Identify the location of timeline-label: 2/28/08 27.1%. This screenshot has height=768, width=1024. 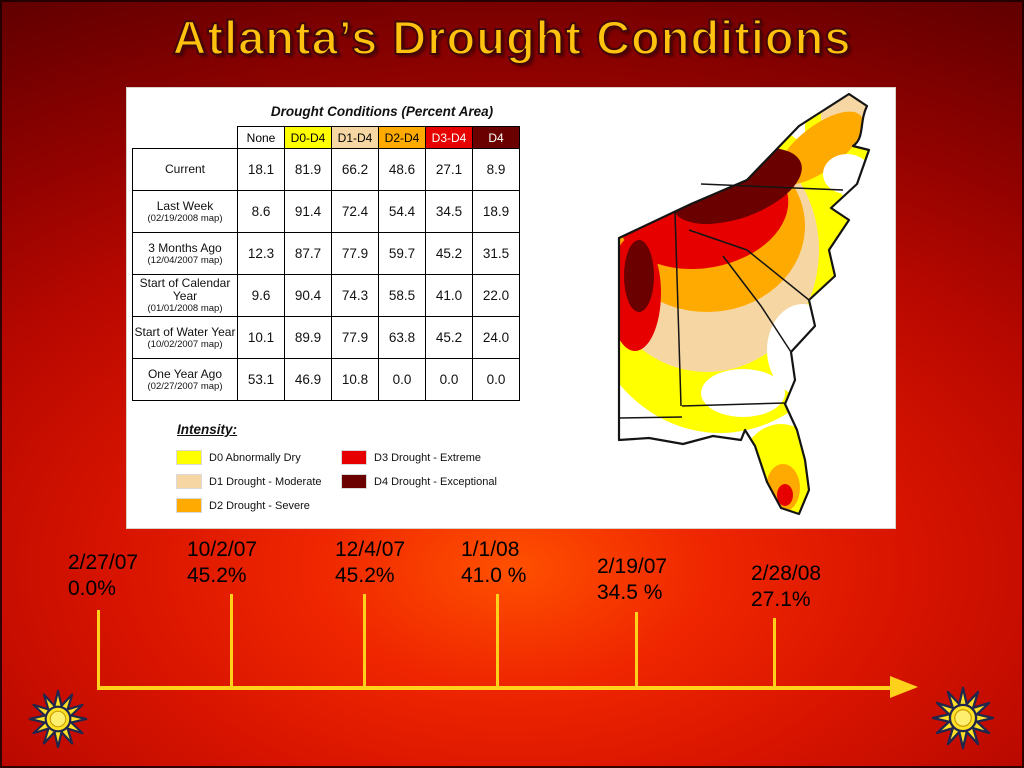
(786, 587).